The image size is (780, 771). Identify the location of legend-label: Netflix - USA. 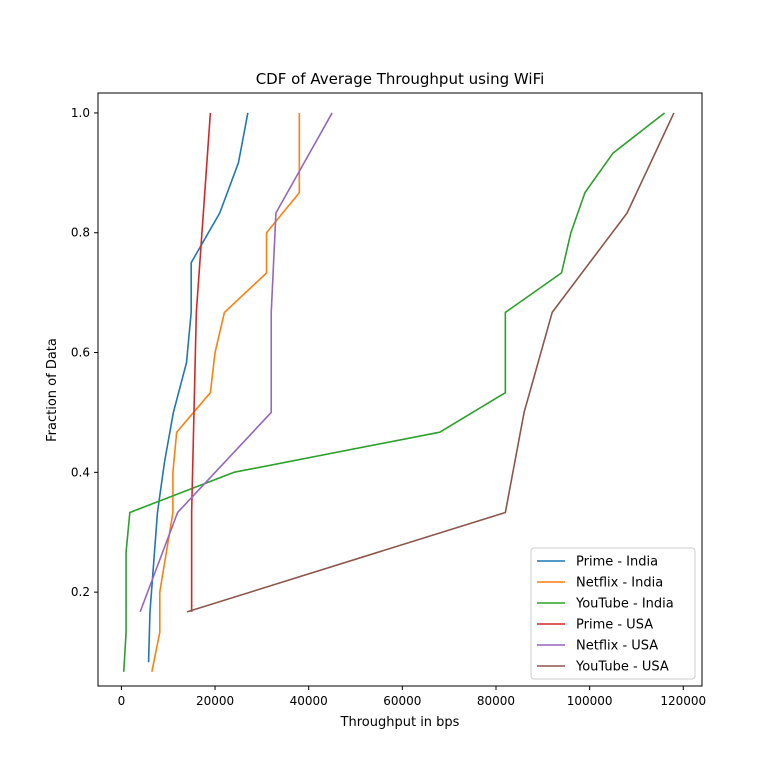
(617, 646).